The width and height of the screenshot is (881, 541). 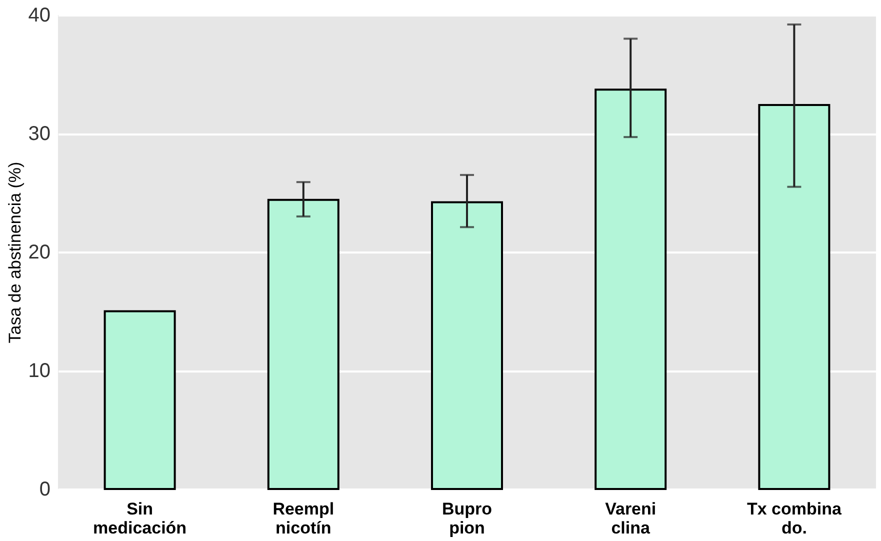 What do you see at coordinates (630, 519) in the screenshot?
I see `x-tick-label: Vareni clina` at bounding box center [630, 519].